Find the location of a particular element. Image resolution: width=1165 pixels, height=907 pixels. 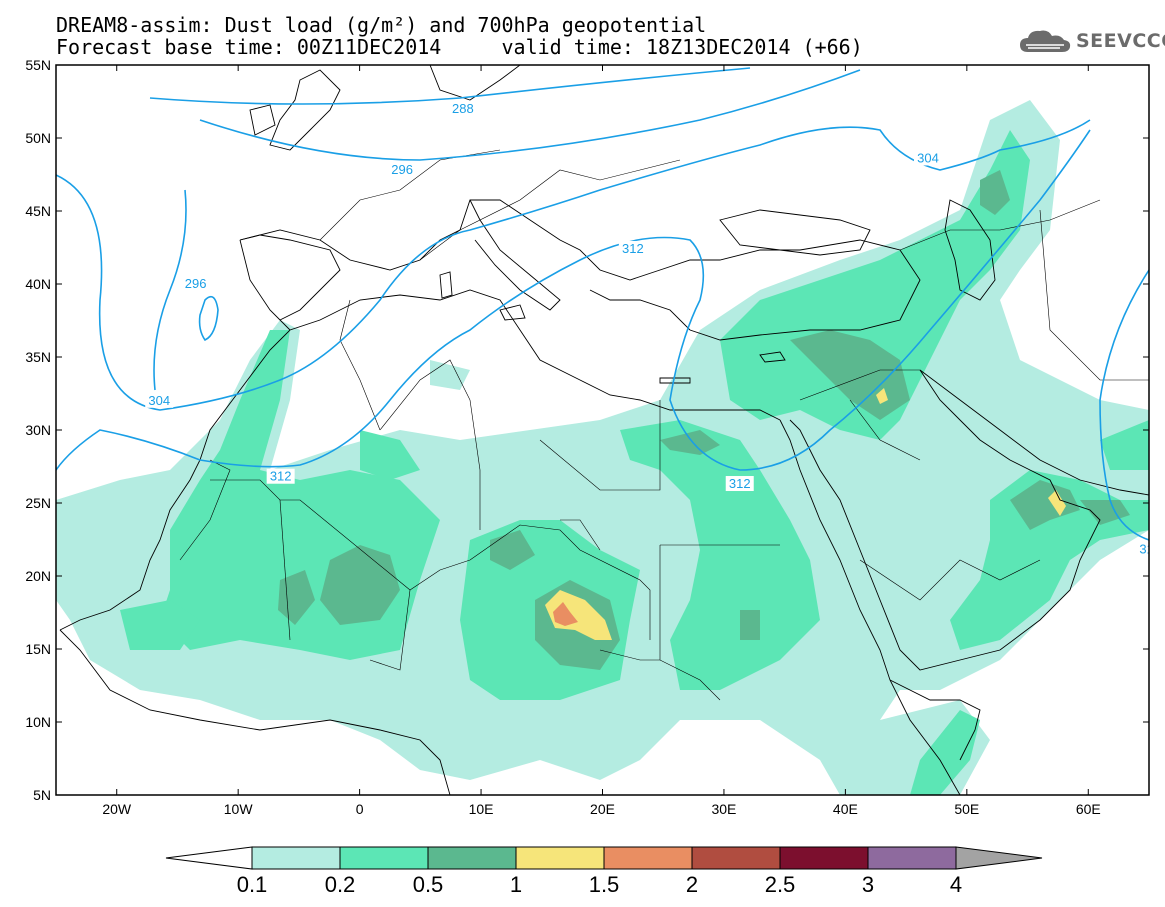

lat-tick-label: 10N is located at coordinates (38, 722).